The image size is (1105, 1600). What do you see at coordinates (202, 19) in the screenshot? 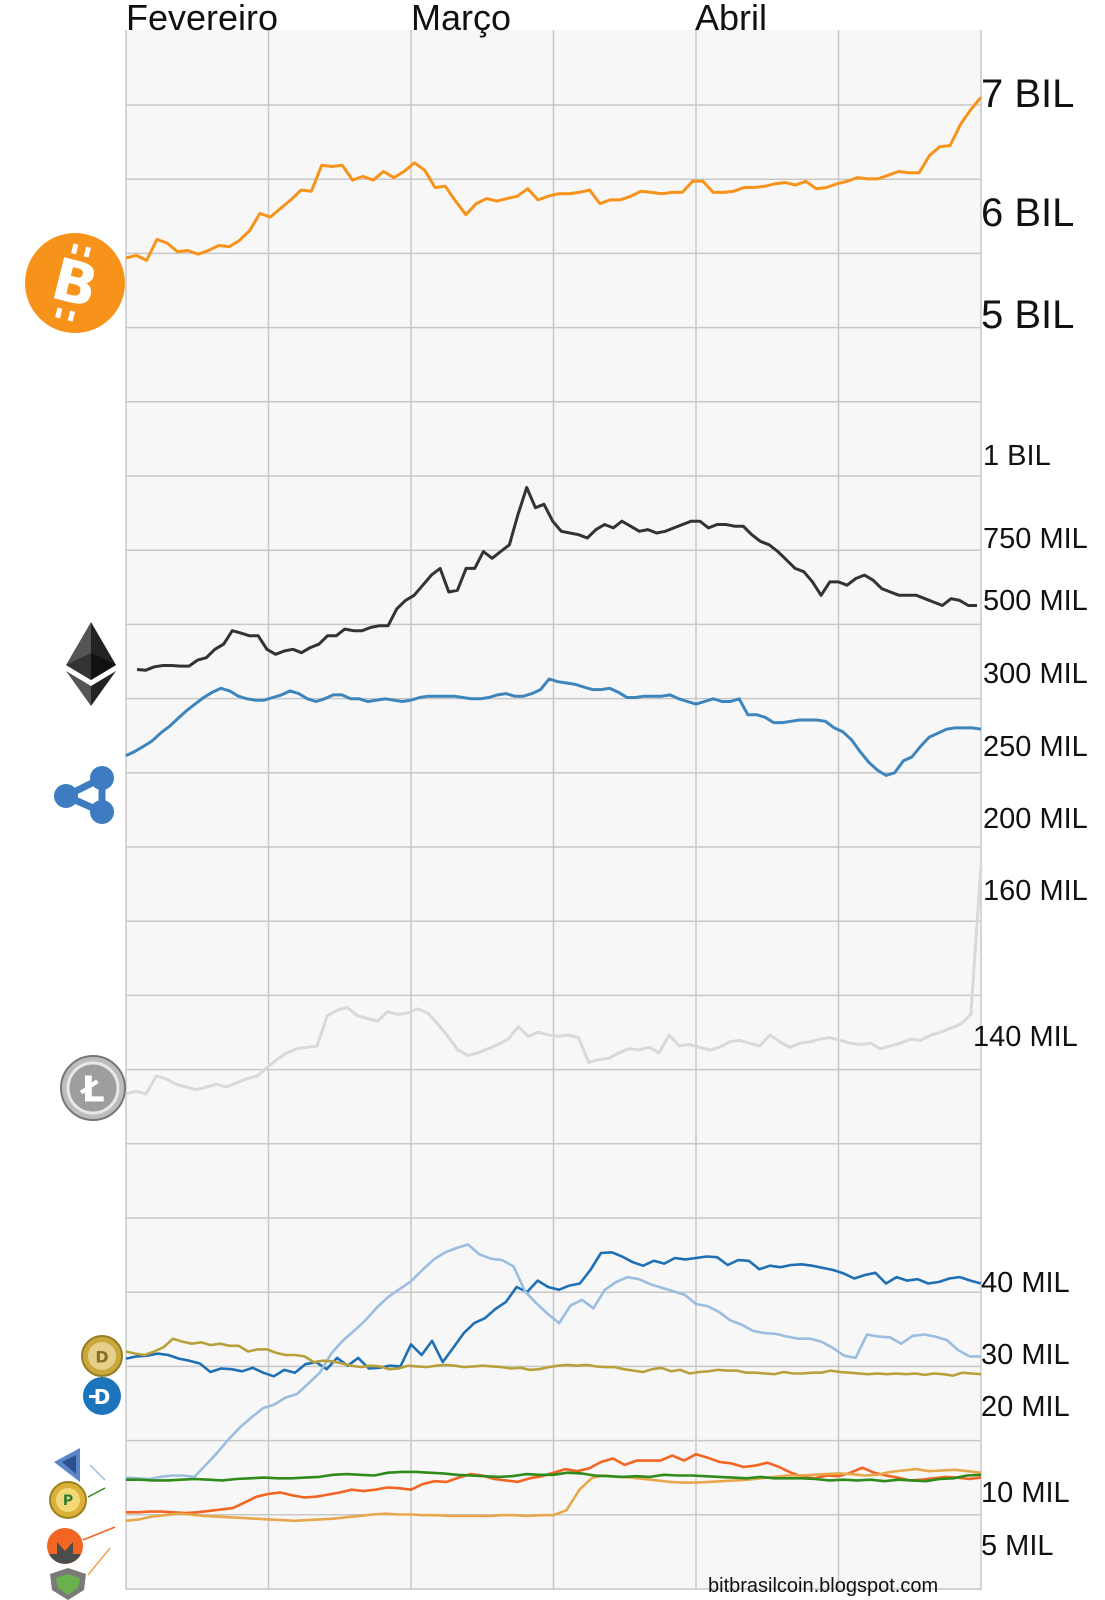
I see `month-label-0: Fevereiro` at bounding box center [202, 19].